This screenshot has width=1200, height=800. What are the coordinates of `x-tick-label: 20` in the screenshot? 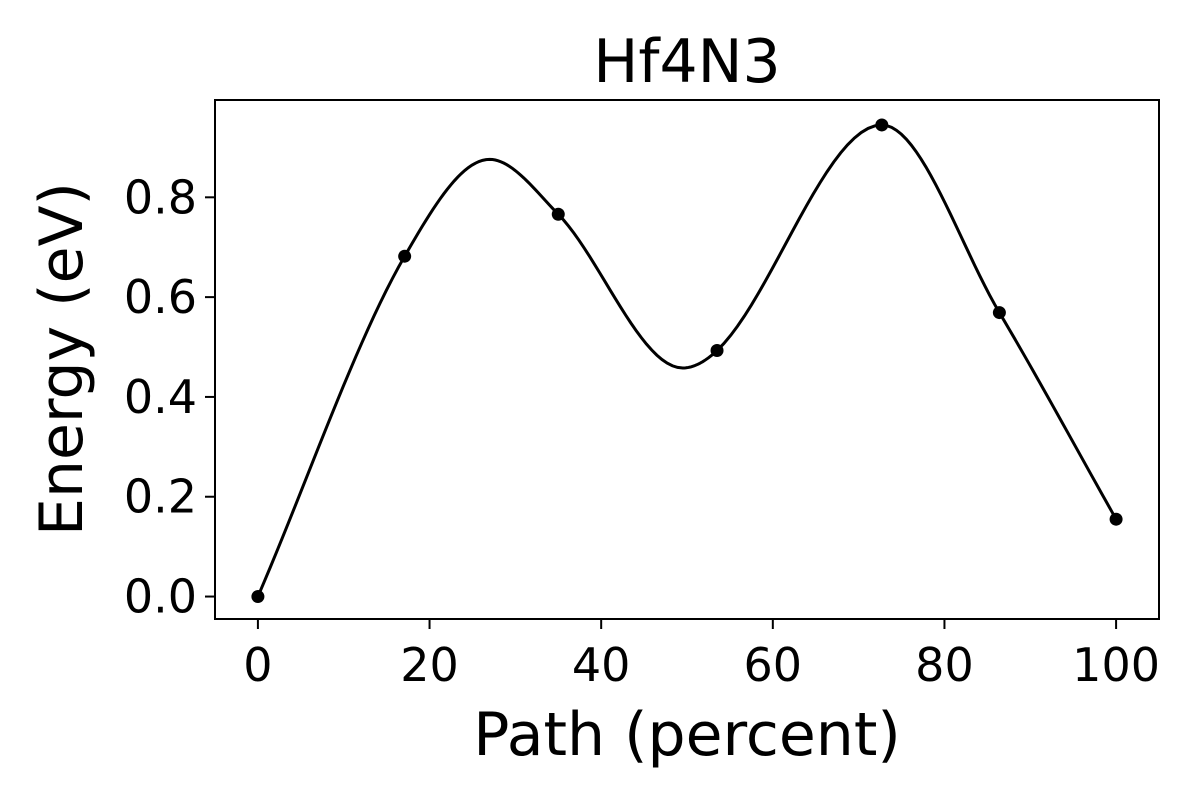 It's located at (429, 665).